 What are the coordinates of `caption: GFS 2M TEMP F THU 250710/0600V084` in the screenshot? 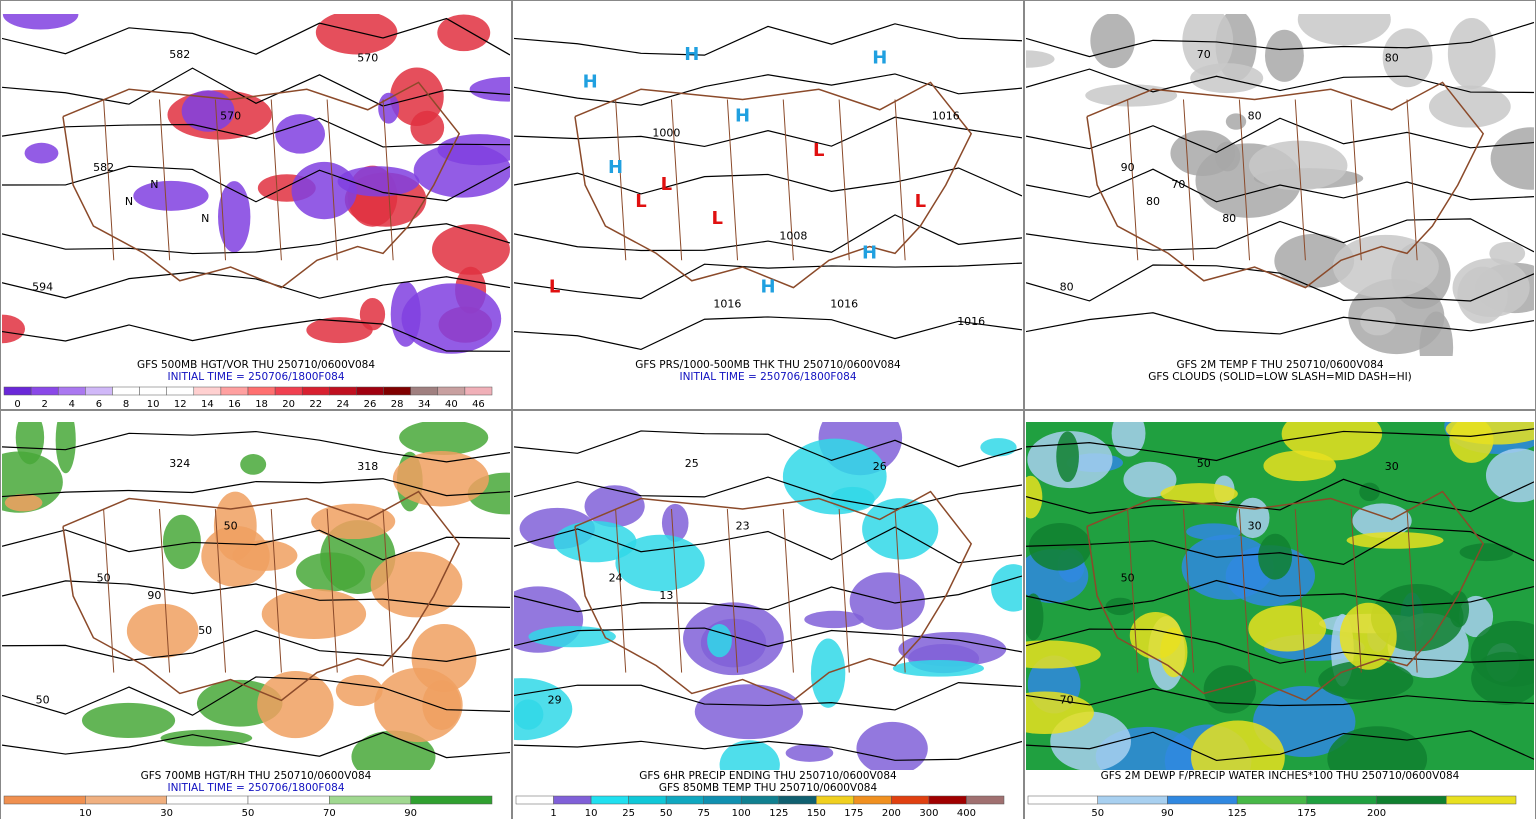 It's located at (1279, 365).